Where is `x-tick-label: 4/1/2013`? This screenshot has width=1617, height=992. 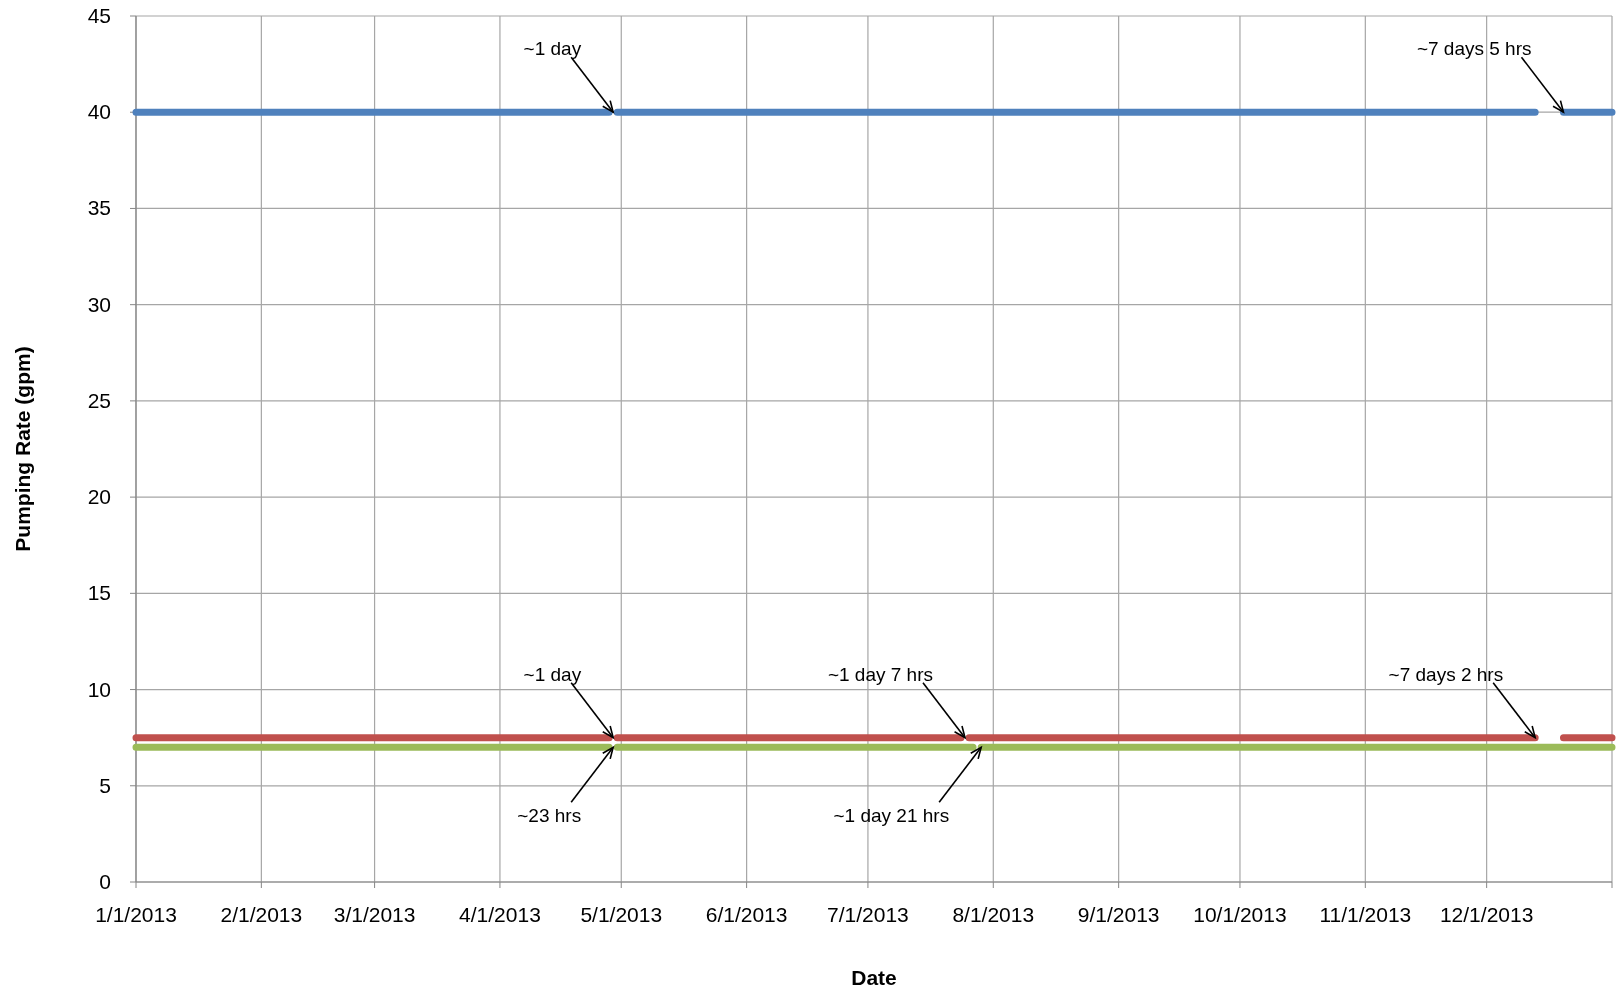
x-tick-label: 4/1/2013 is located at coordinates (500, 914).